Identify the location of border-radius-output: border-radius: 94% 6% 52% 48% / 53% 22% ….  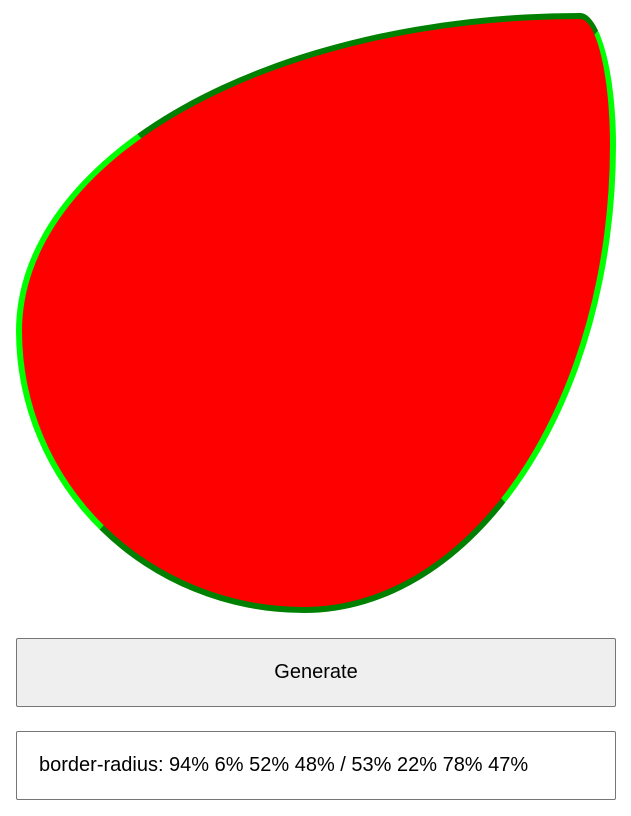
(316, 765).